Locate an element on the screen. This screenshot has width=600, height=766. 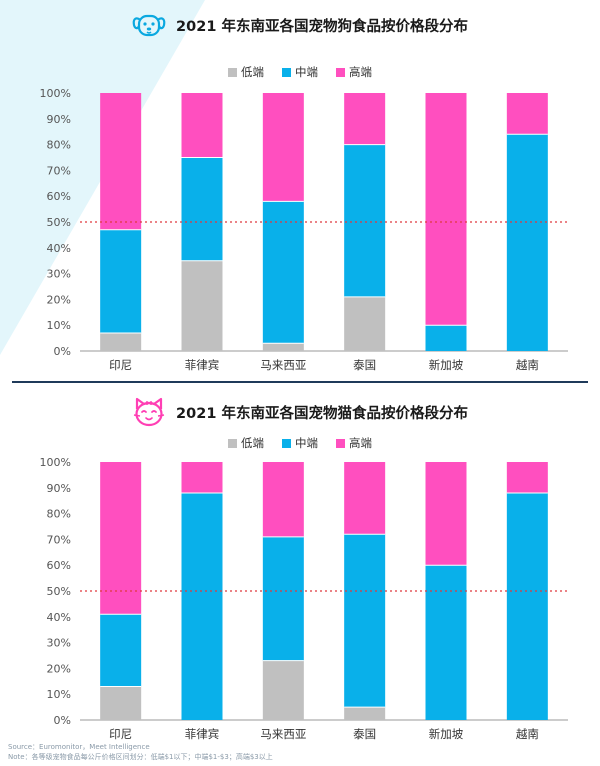
chart-title: 2021 年东南亚各国宠物狗食品按价格段分布 is located at coordinates (322, 26).